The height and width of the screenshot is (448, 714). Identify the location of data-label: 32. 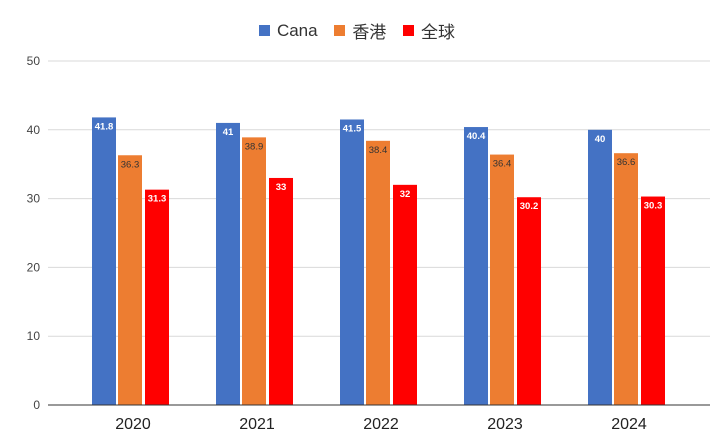
(405, 194).